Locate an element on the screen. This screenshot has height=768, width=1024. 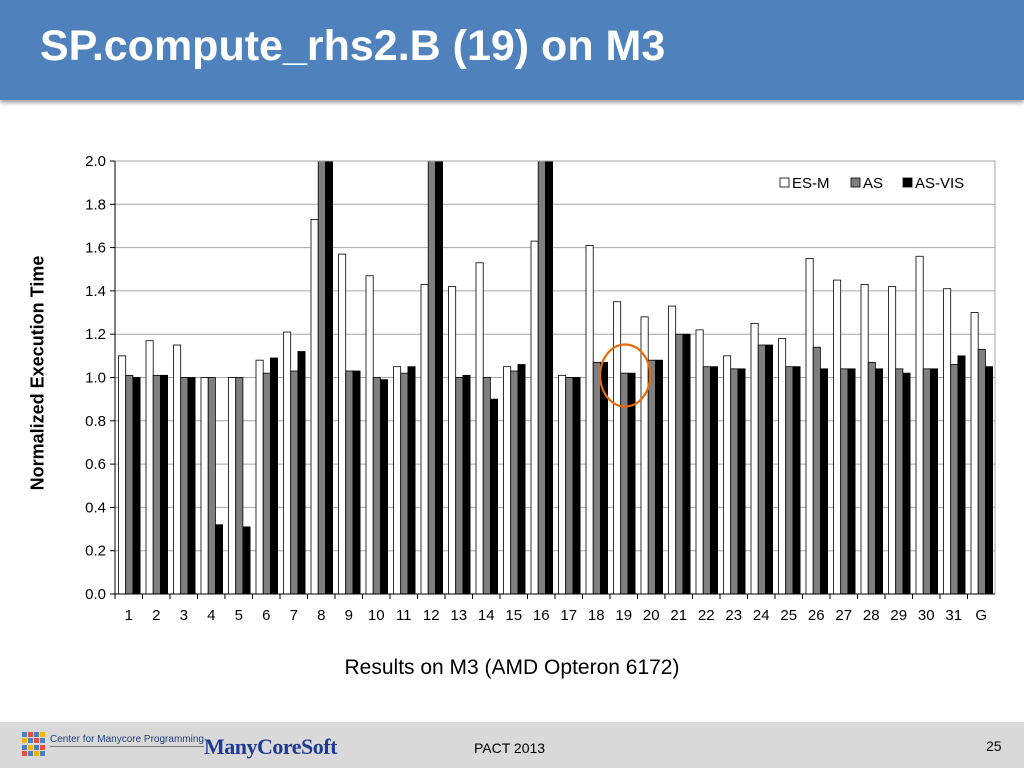
x-tick-label: 2 is located at coordinates (156, 615).